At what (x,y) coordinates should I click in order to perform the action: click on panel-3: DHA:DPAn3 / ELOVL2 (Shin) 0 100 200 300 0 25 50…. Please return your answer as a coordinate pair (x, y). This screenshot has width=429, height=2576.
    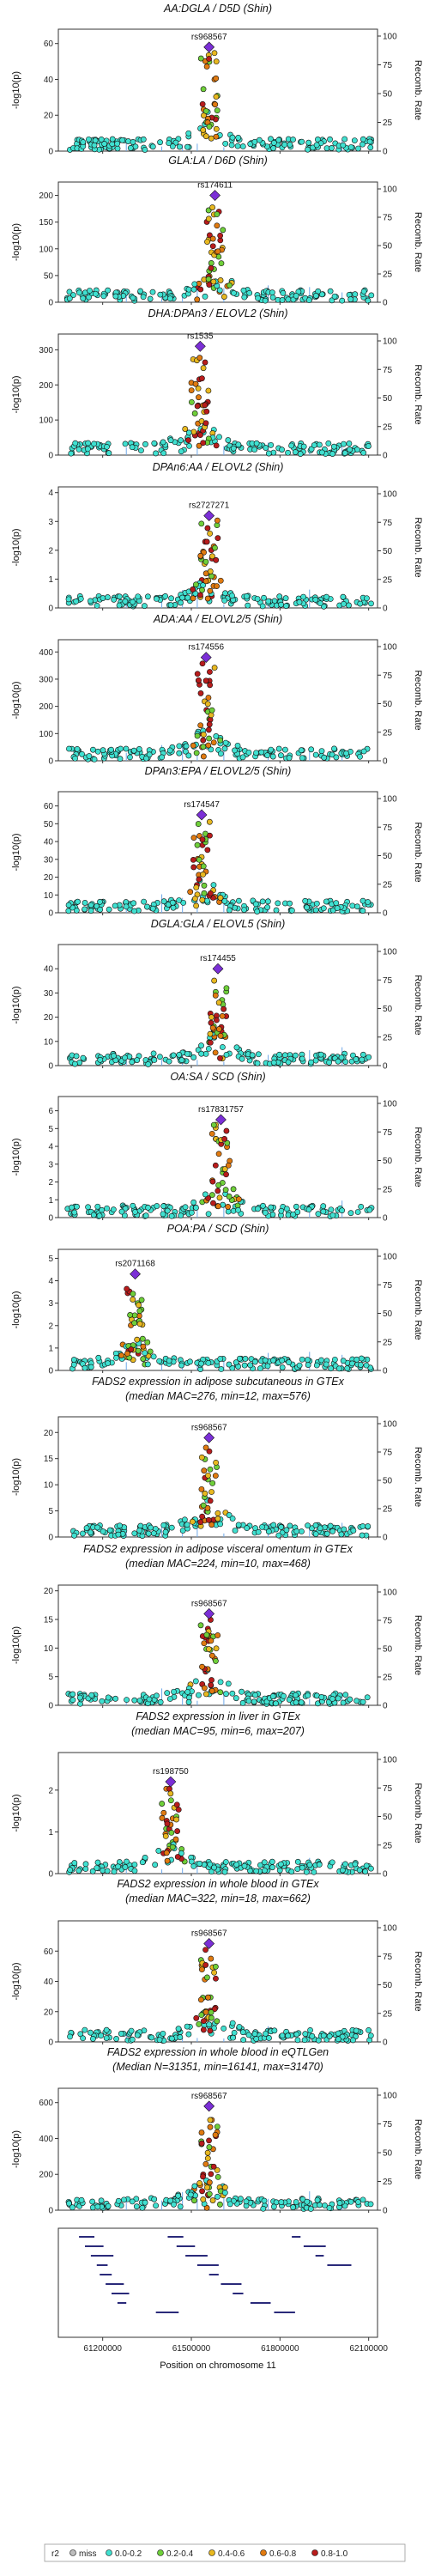
    Looking at the image, I should click on (217, 384).